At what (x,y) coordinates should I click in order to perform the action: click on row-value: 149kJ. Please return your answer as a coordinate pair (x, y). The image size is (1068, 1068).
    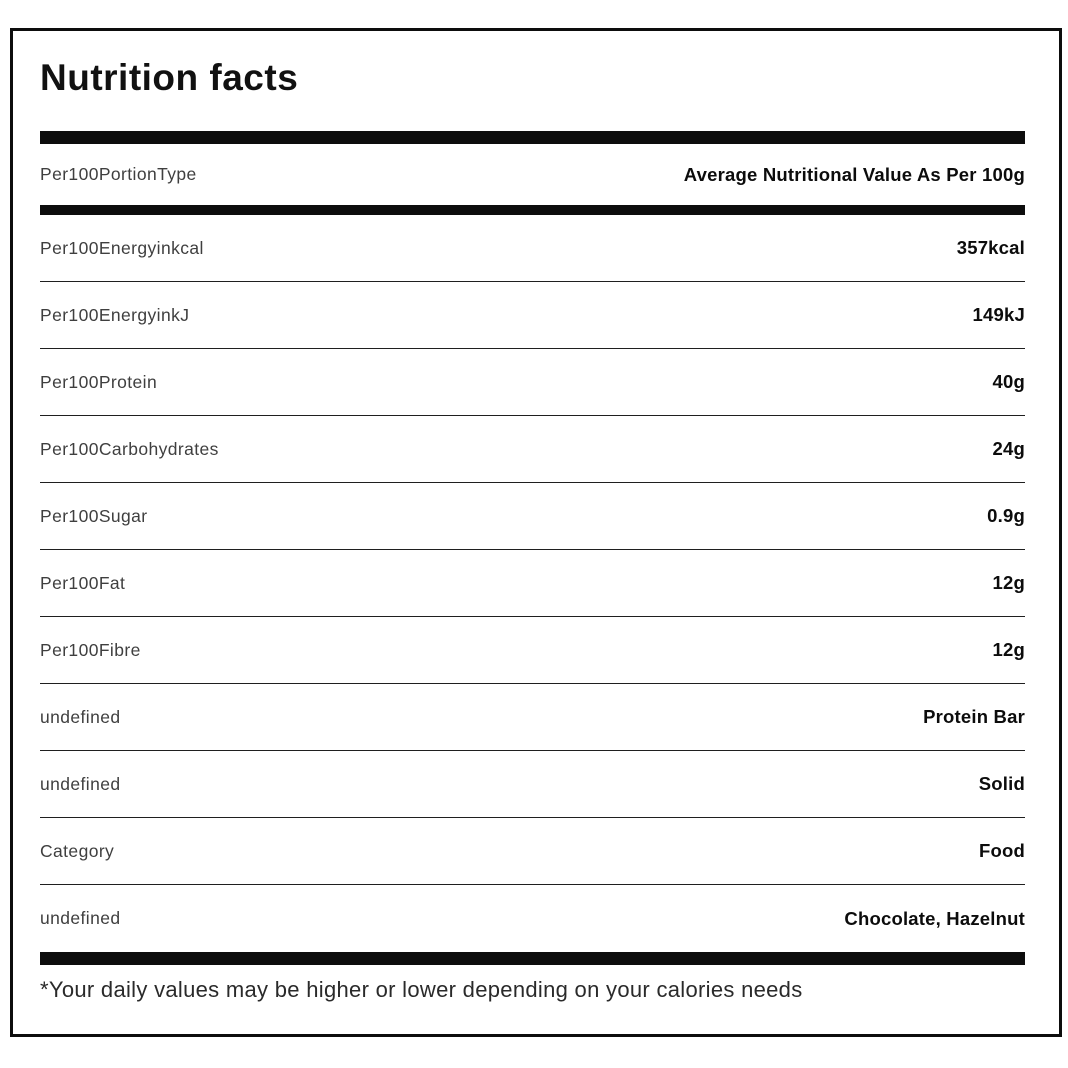
    Looking at the image, I should click on (998, 314).